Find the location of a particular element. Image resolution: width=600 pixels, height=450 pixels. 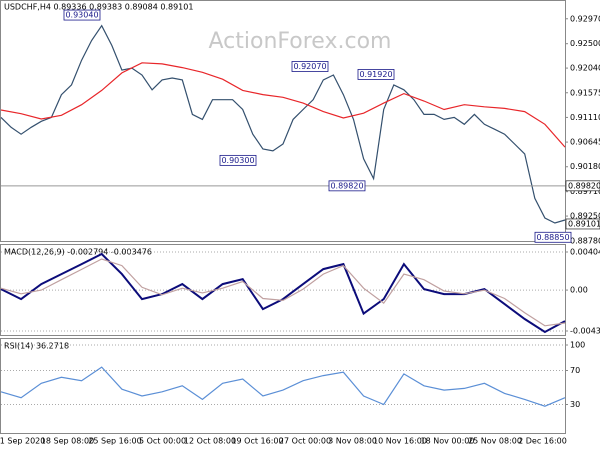

annotation-label: 0.89820 is located at coordinates (346, 185).